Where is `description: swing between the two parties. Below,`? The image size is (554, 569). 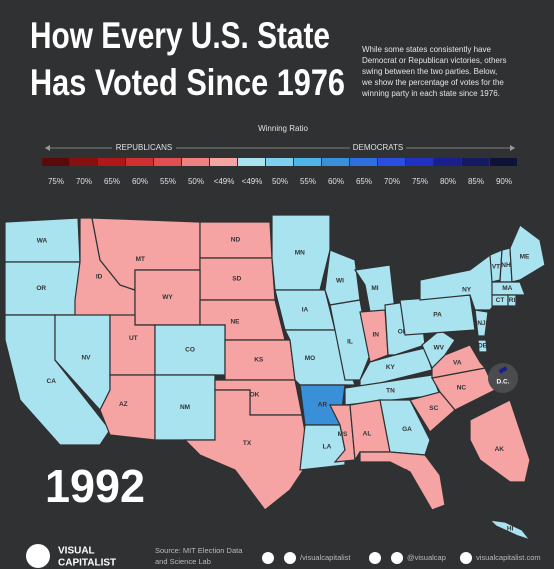
description: swing between the two parties. Below, is located at coordinates (429, 71).